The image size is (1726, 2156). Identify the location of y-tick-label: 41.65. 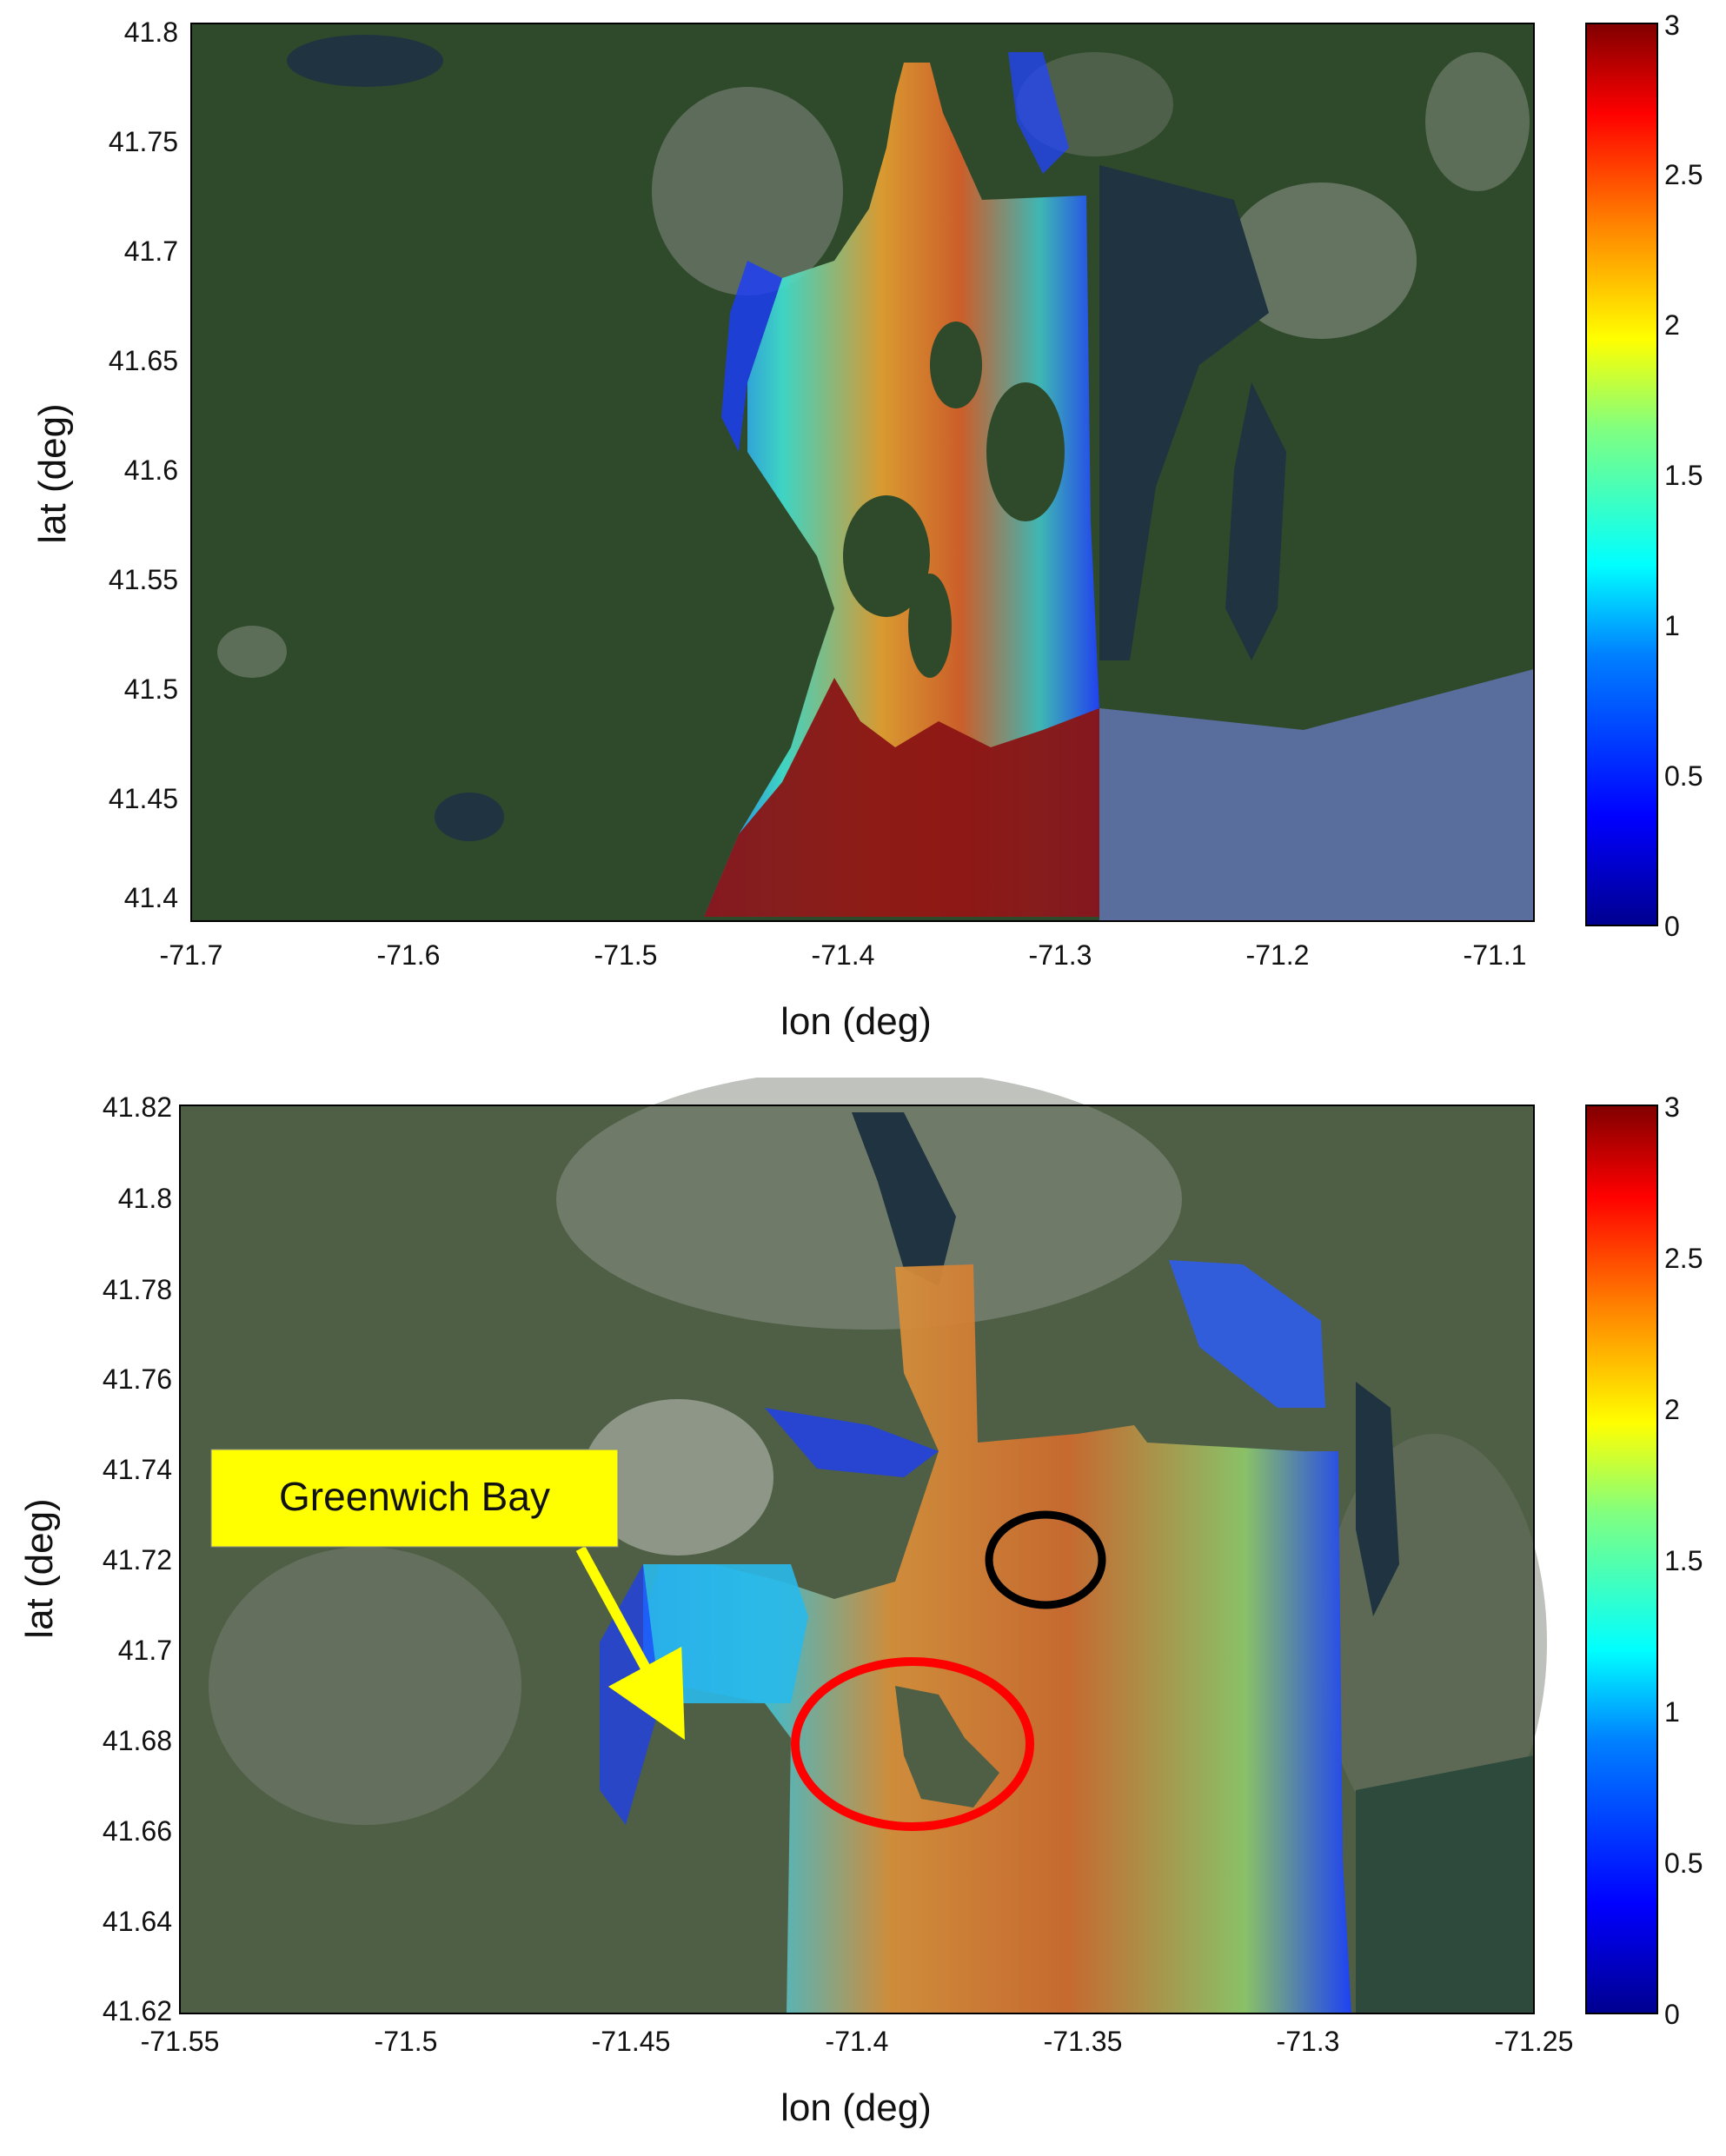
(143, 361).